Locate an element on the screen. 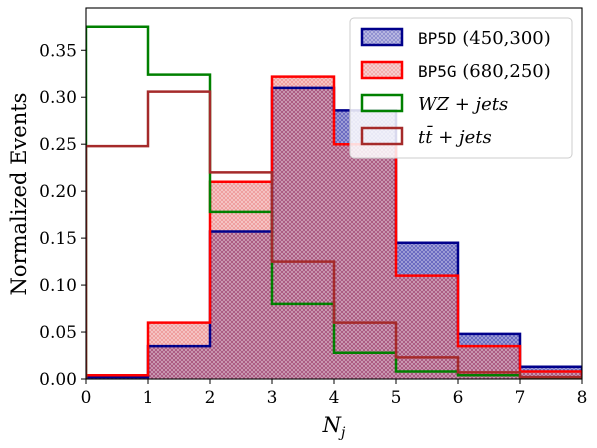  legend-label-bp5g: BP5G (680,250) is located at coordinates (484, 71).